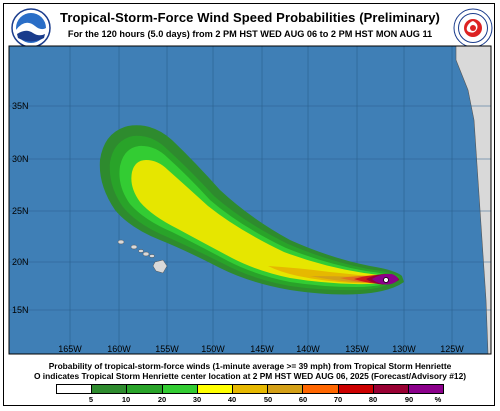 Image resolution: width=500 pixels, height=411 pixels. What do you see at coordinates (142, 256) in the screenshot?
I see `hawaiian-islands` at bounding box center [142, 256].